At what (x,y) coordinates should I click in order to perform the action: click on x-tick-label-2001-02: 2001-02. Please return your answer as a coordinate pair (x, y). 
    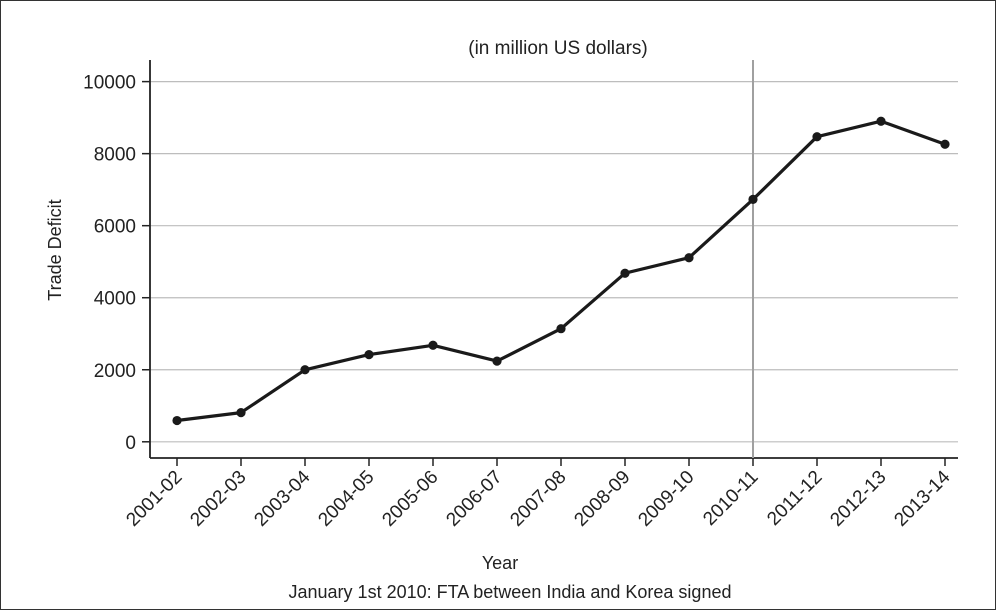
    Looking at the image, I should click on (154, 499).